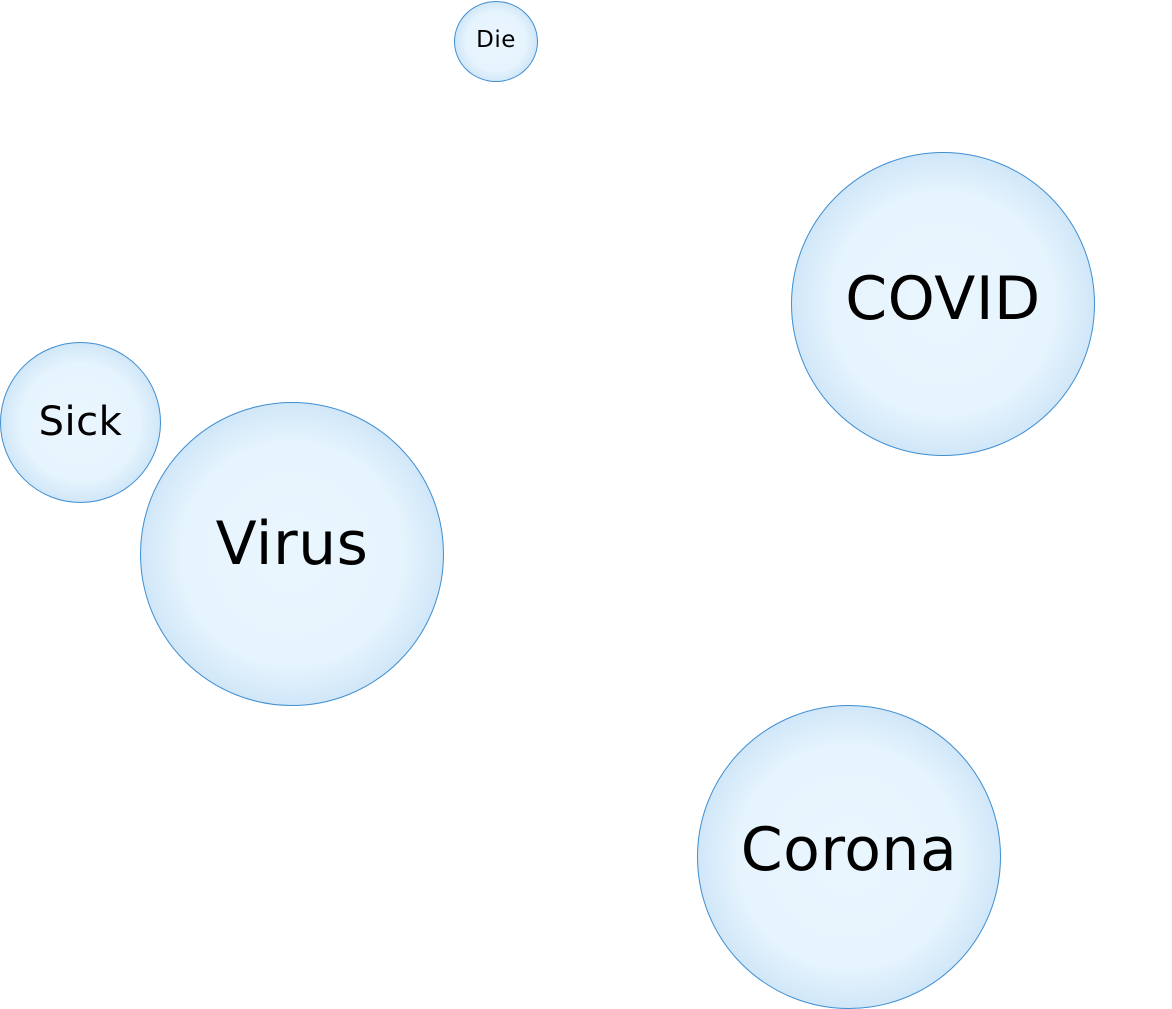 This screenshot has height=1009, width=1172. Describe the element at coordinates (292, 544) in the screenshot. I see `bubble-label-virus: Virus` at that location.